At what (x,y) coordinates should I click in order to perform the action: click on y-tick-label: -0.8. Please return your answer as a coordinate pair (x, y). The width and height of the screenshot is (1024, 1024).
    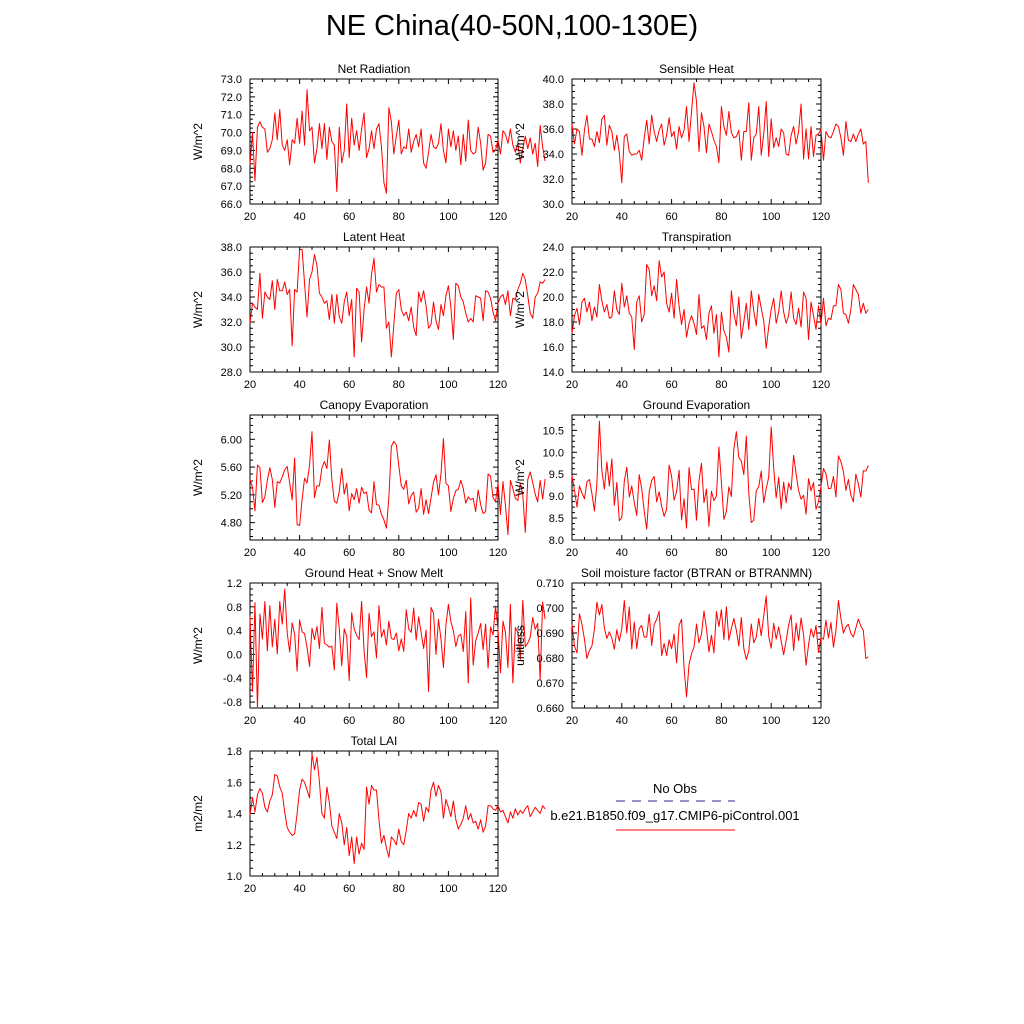
    Looking at the image, I should click on (232, 703).